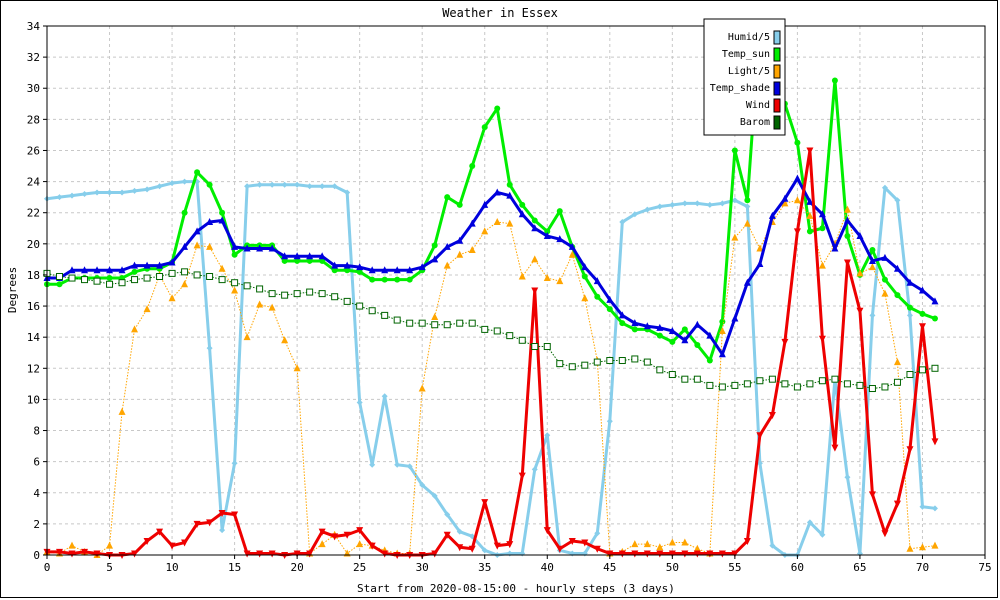  I want to click on y-tick-label-13: 26, so click(33, 150).